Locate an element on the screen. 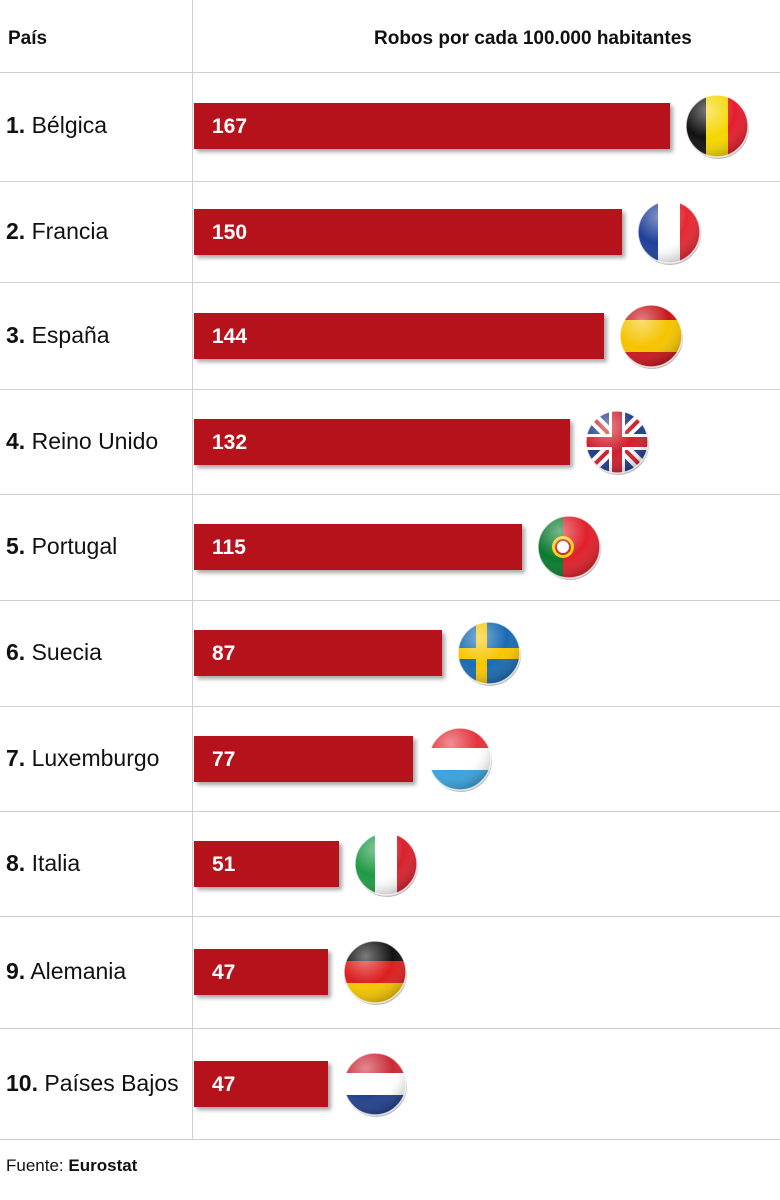 Image resolution: width=780 pixels, height=1200 pixels. bar-value-label: 51 is located at coordinates (224, 864).